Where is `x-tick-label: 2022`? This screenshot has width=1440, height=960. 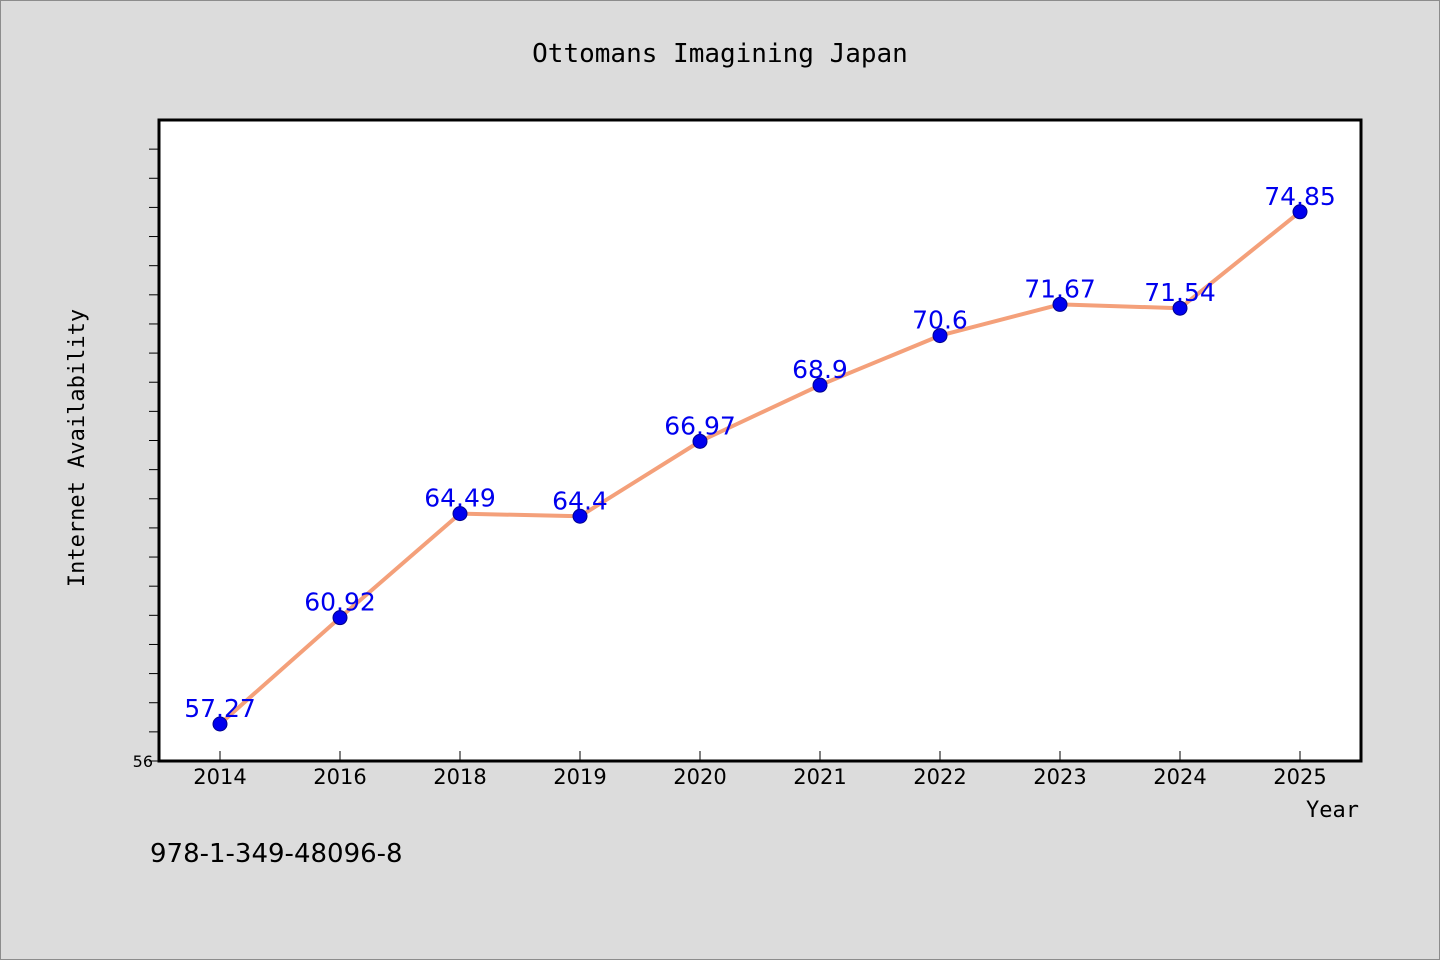
x-tick-label: 2022 is located at coordinates (939, 777).